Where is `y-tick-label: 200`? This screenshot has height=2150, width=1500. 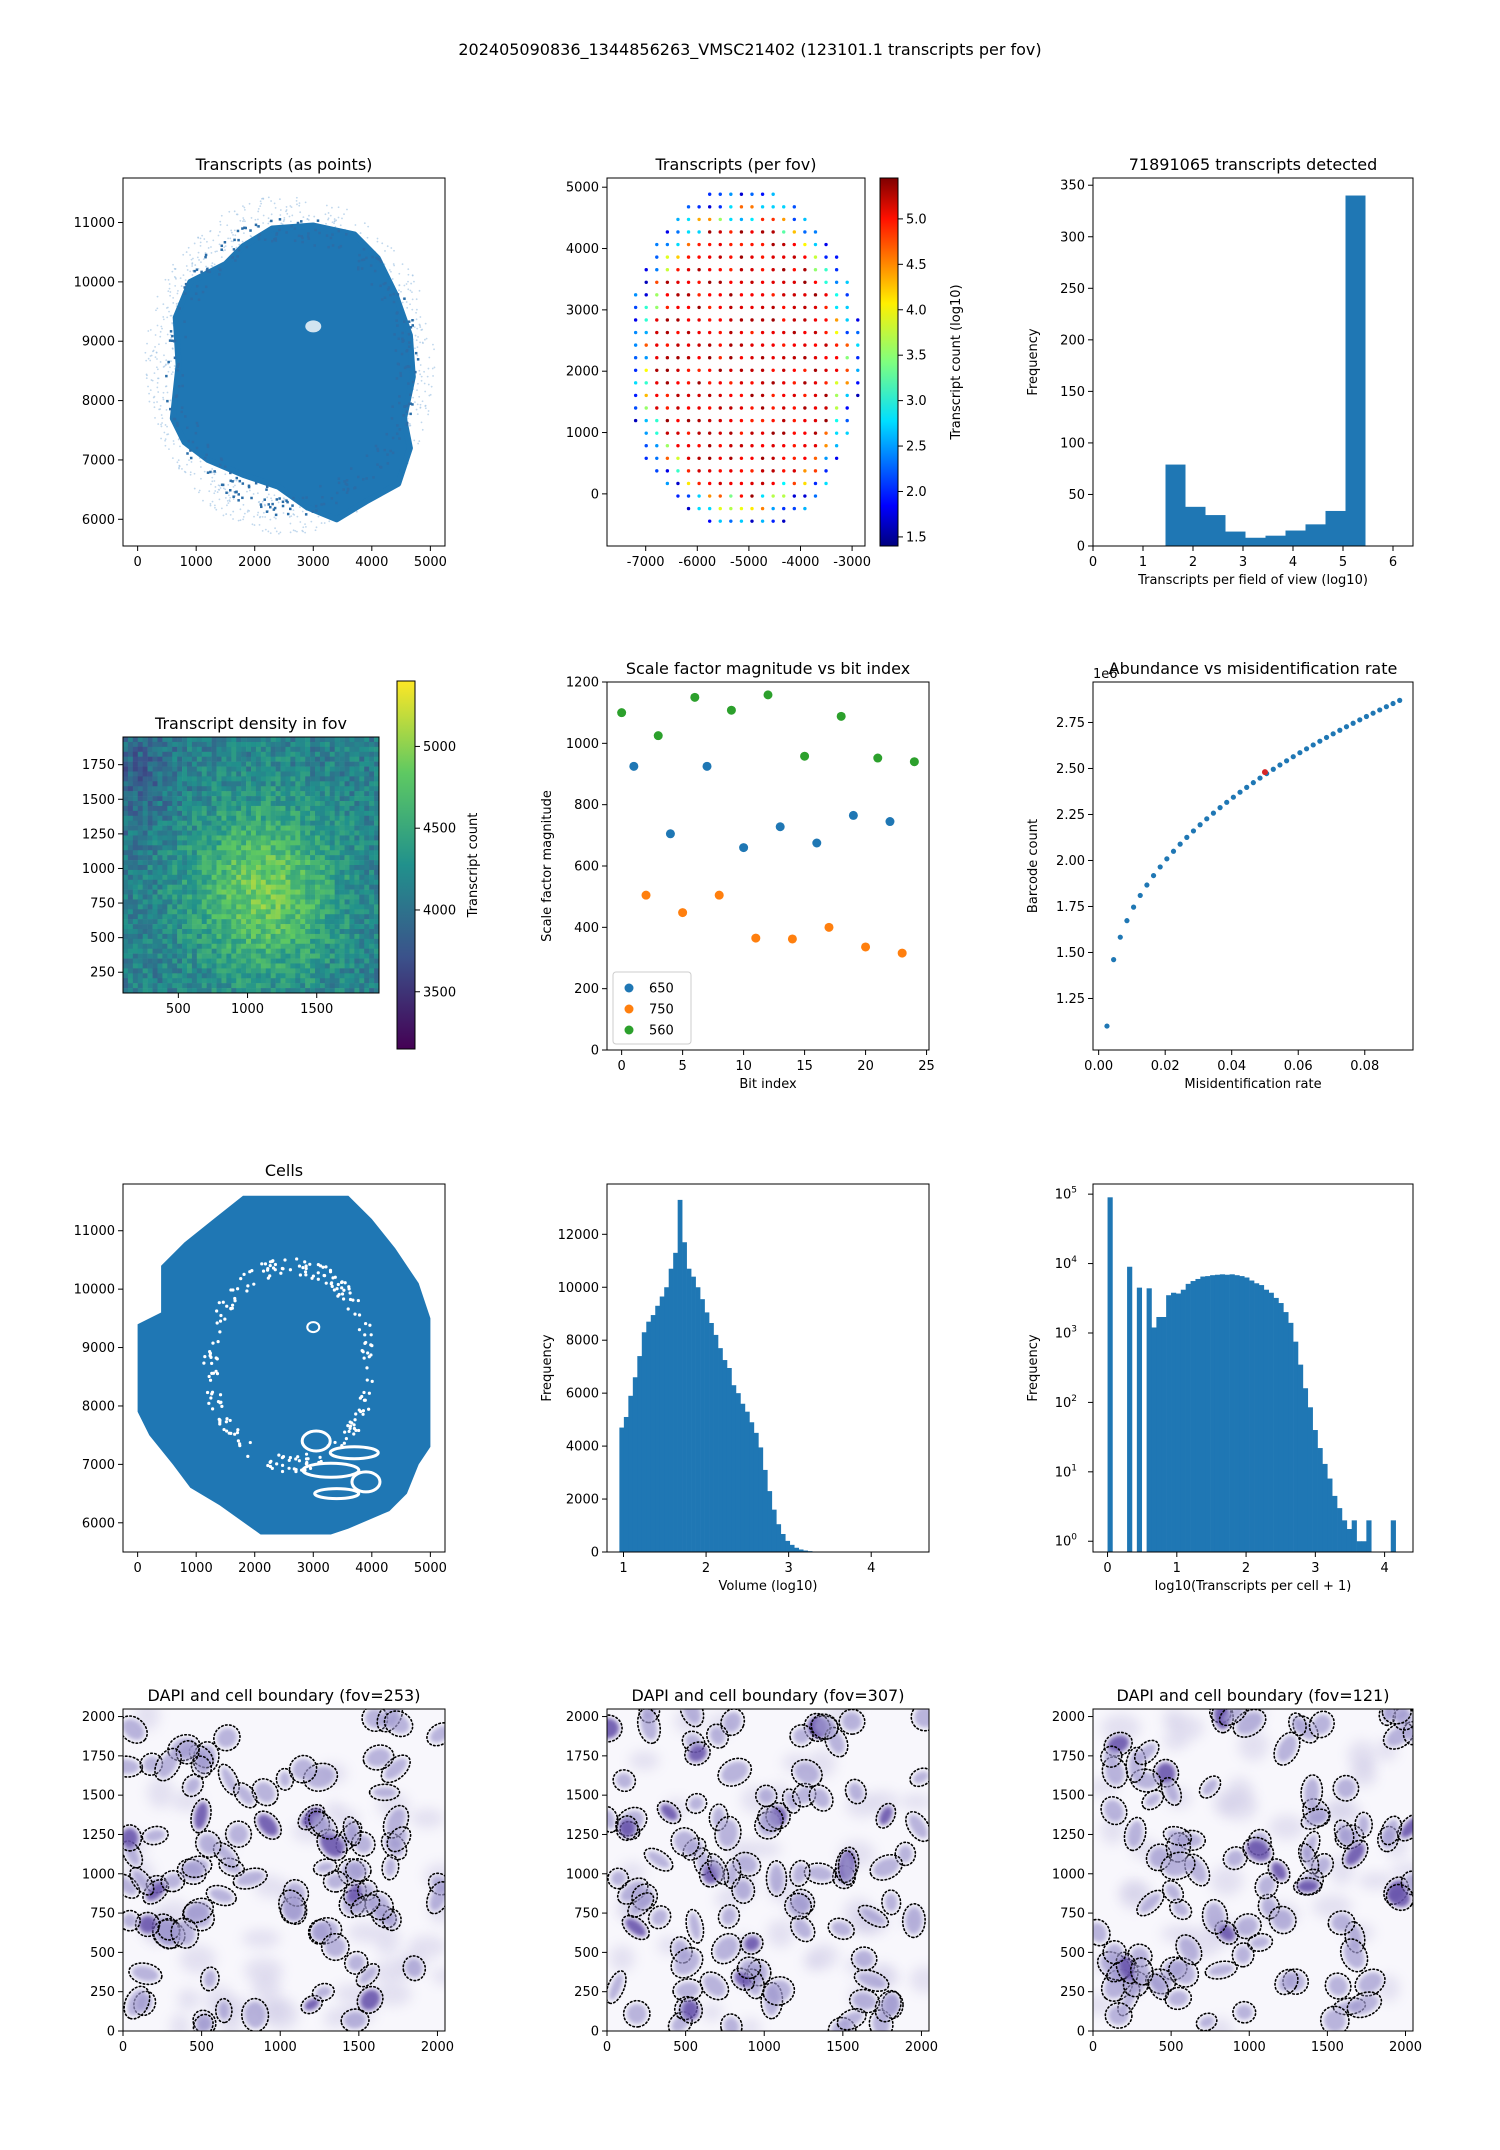 y-tick-label: 200 is located at coordinates (1072, 340).